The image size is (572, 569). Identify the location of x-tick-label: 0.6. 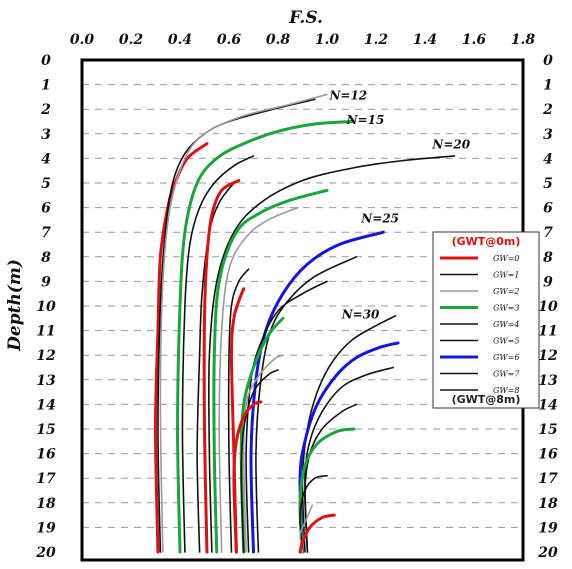
(229, 40).